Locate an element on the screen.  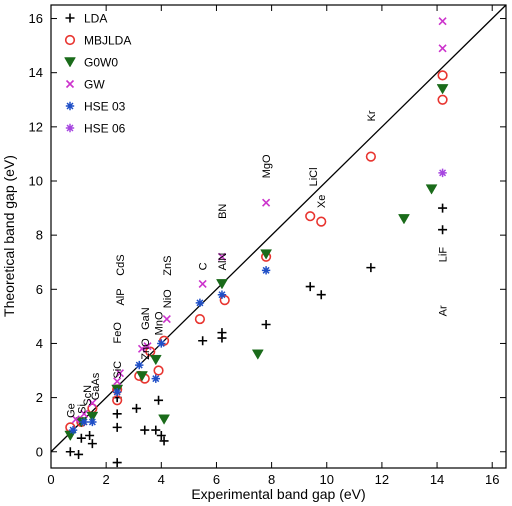
y-tick-label: 8 is located at coordinates (39, 235).